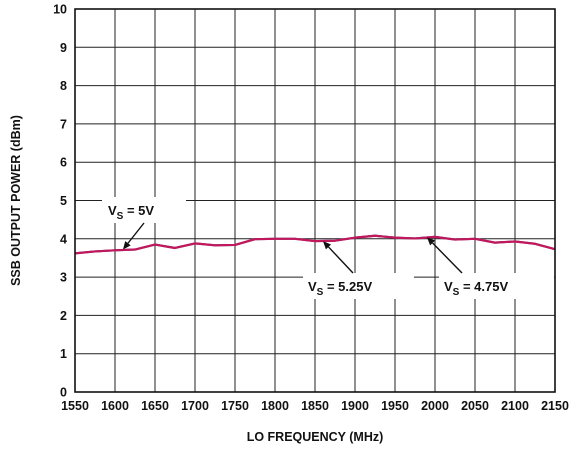 The image size is (582, 450). What do you see at coordinates (315, 437) in the screenshot?
I see `x-axis-title: LO FREQUENCY (MHz)` at bounding box center [315, 437].